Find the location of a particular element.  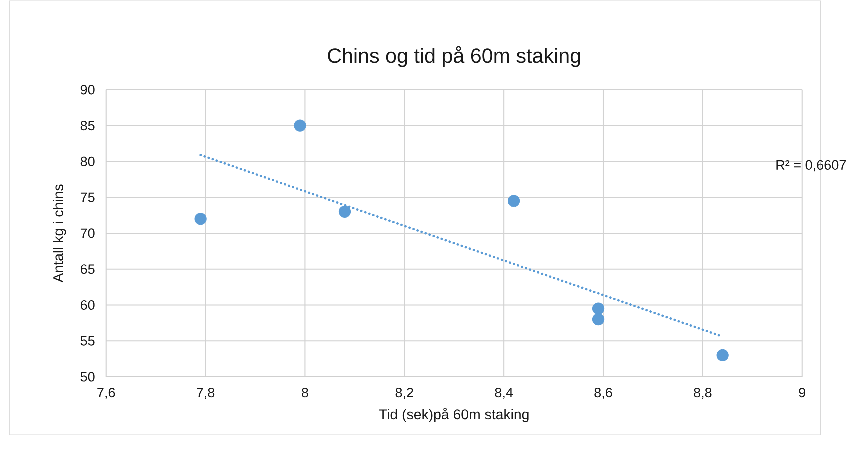

y-tick-label: 80 is located at coordinates (87, 161).